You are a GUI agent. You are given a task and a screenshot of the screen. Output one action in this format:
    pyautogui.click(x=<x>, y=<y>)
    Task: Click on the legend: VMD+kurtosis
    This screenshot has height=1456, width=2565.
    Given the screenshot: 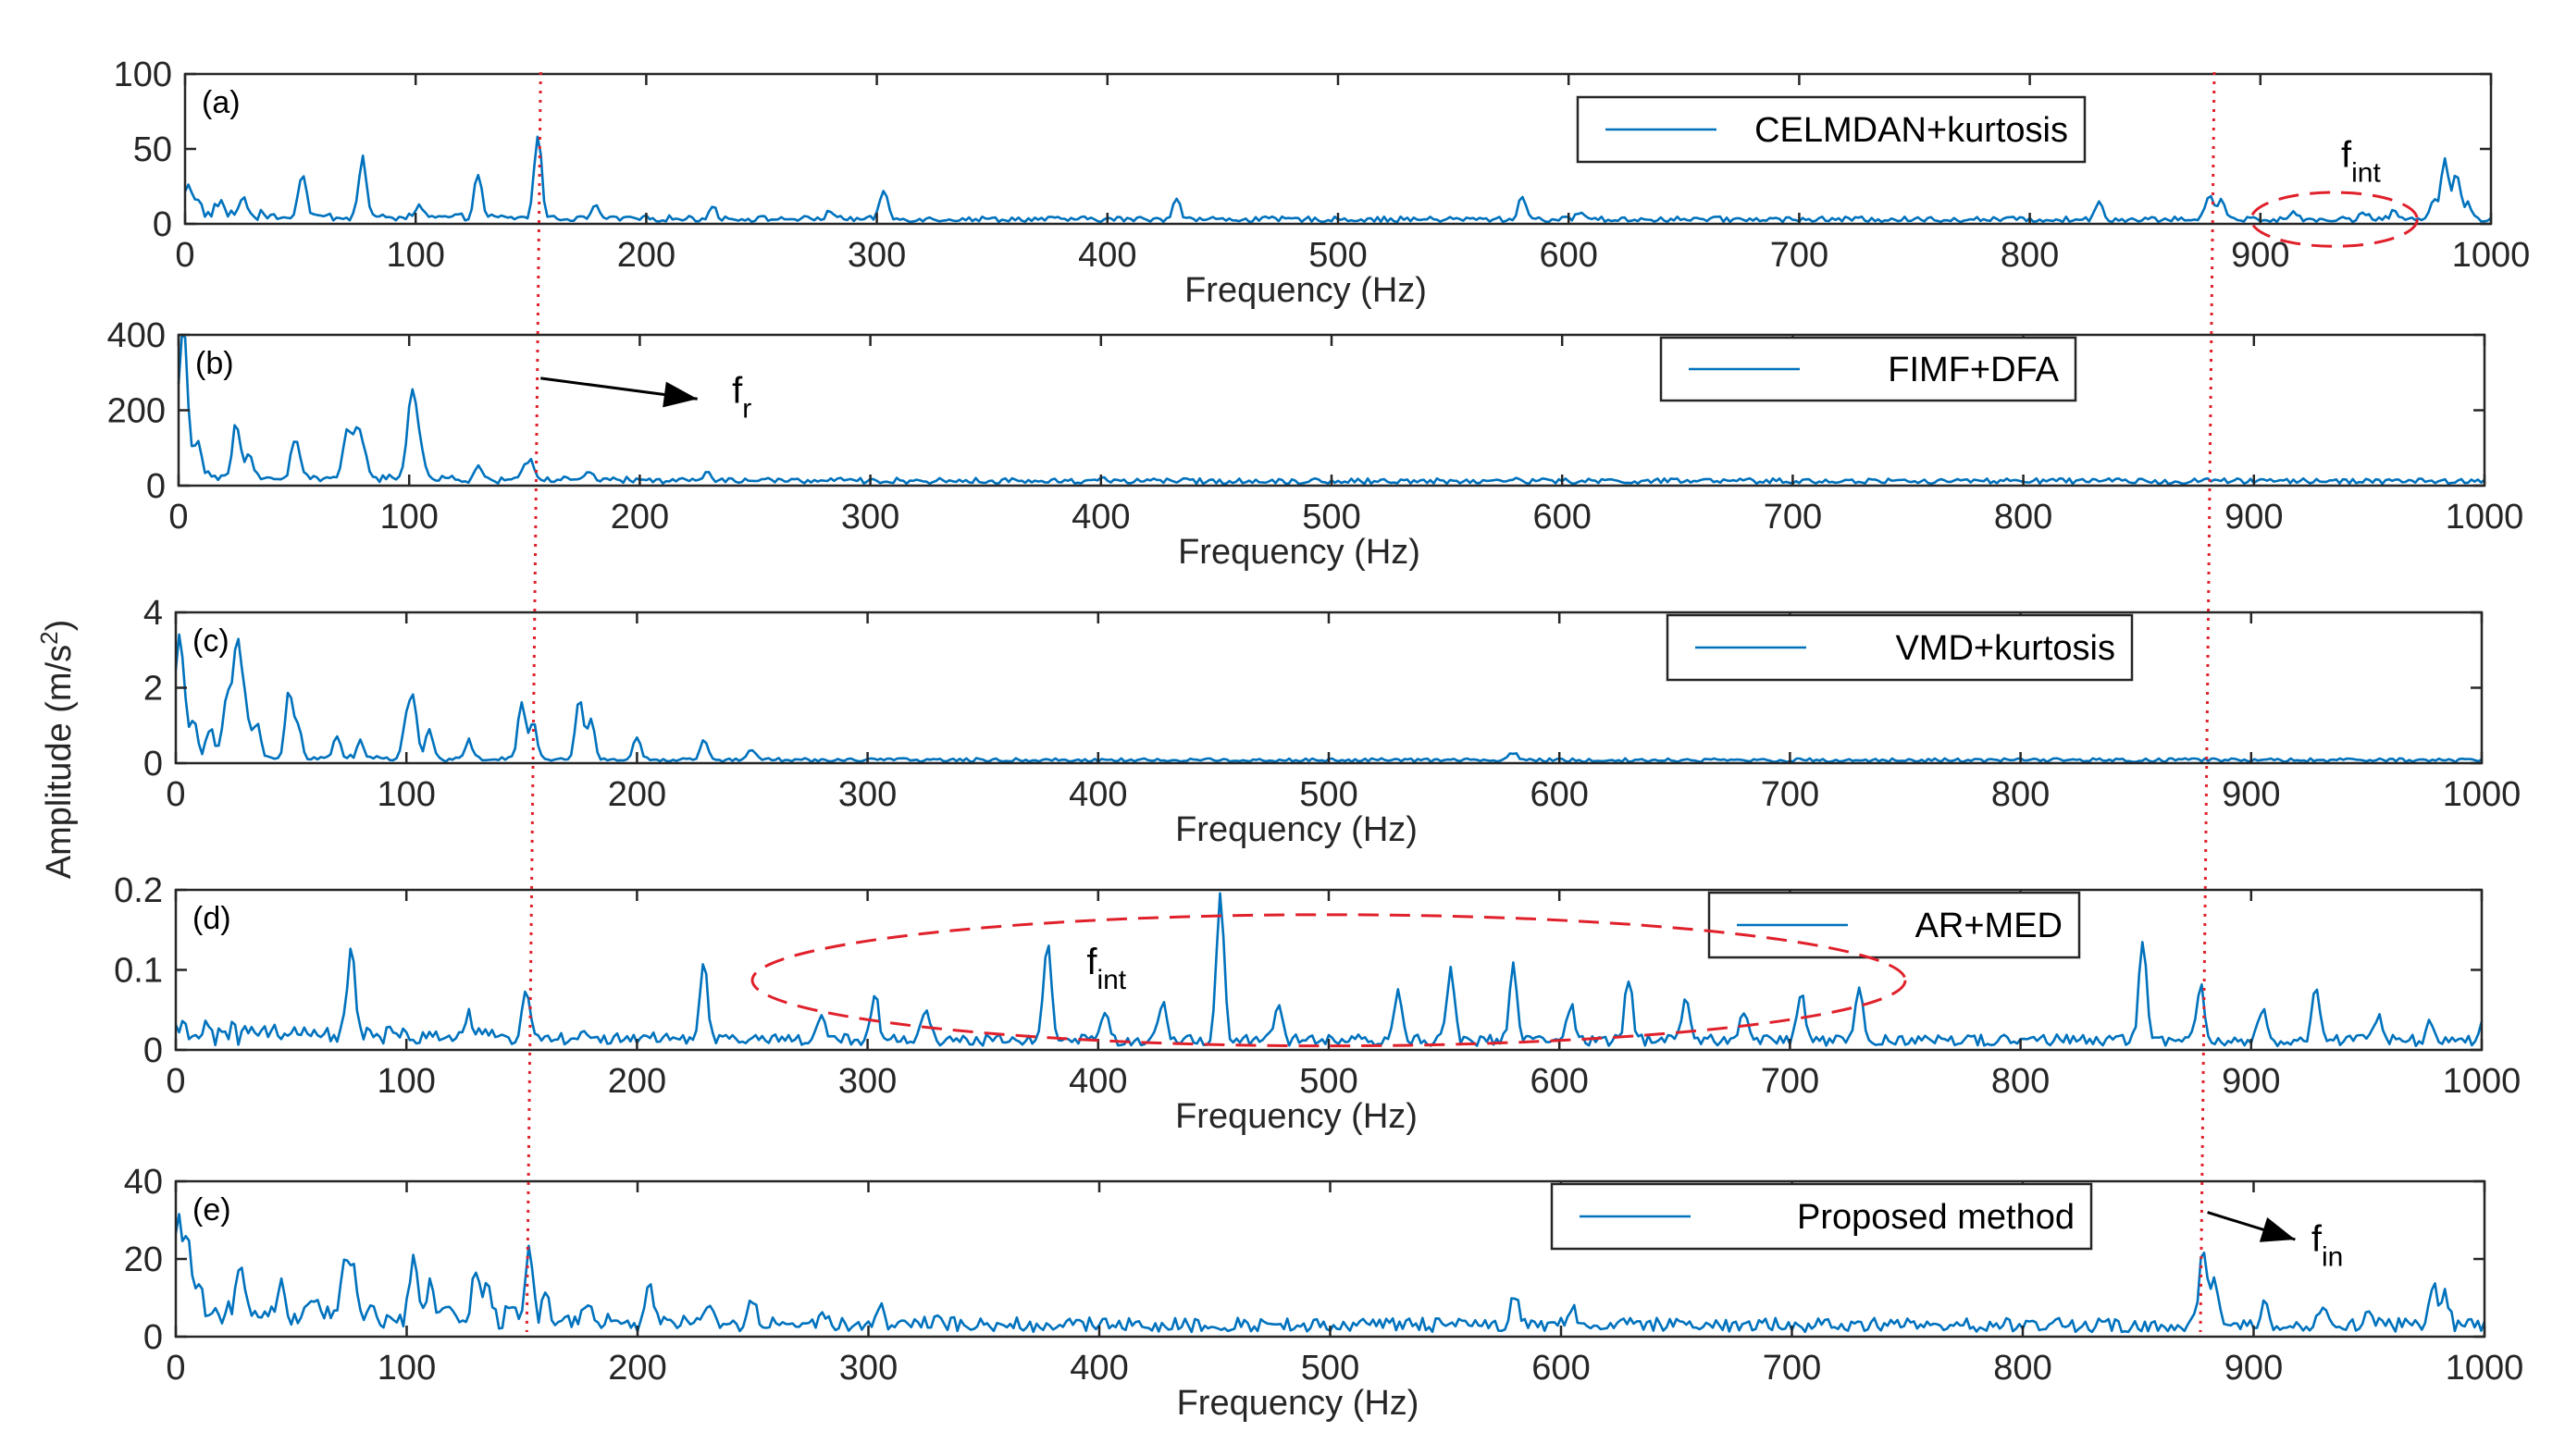 What is the action you would take?
    pyautogui.click(x=1900, y=647)
    